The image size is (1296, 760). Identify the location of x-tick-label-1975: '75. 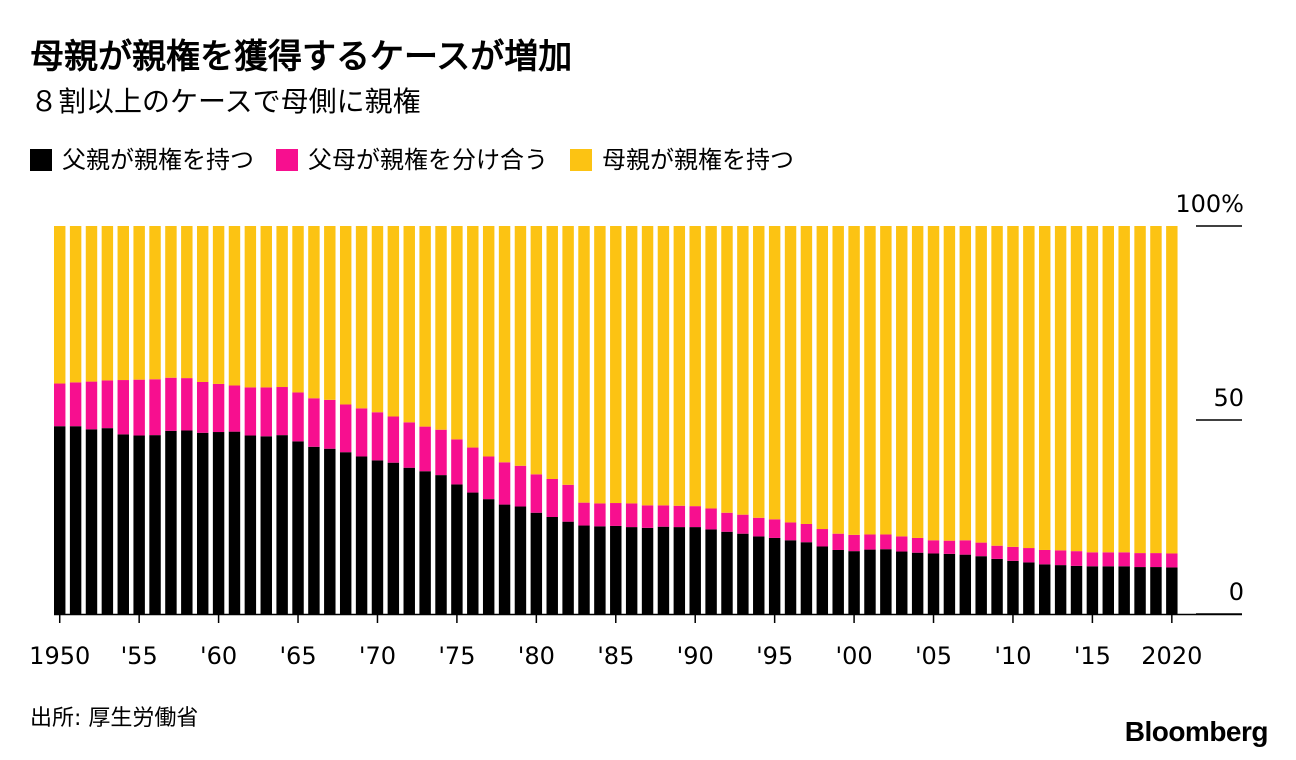
(456, 656).